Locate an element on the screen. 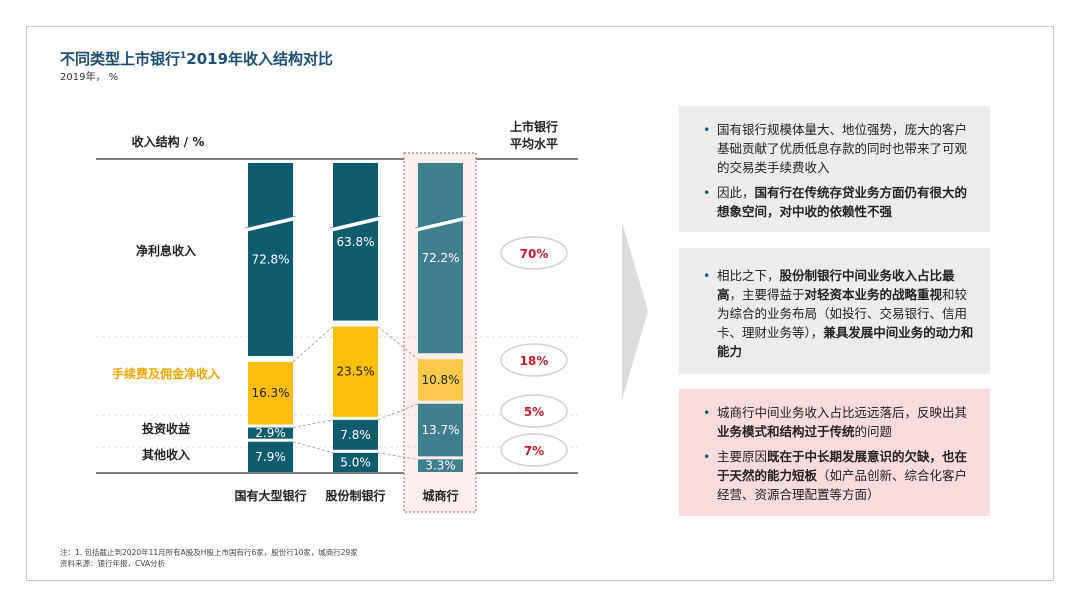  data-label: 5.0% is located at coordinates (355, 462).